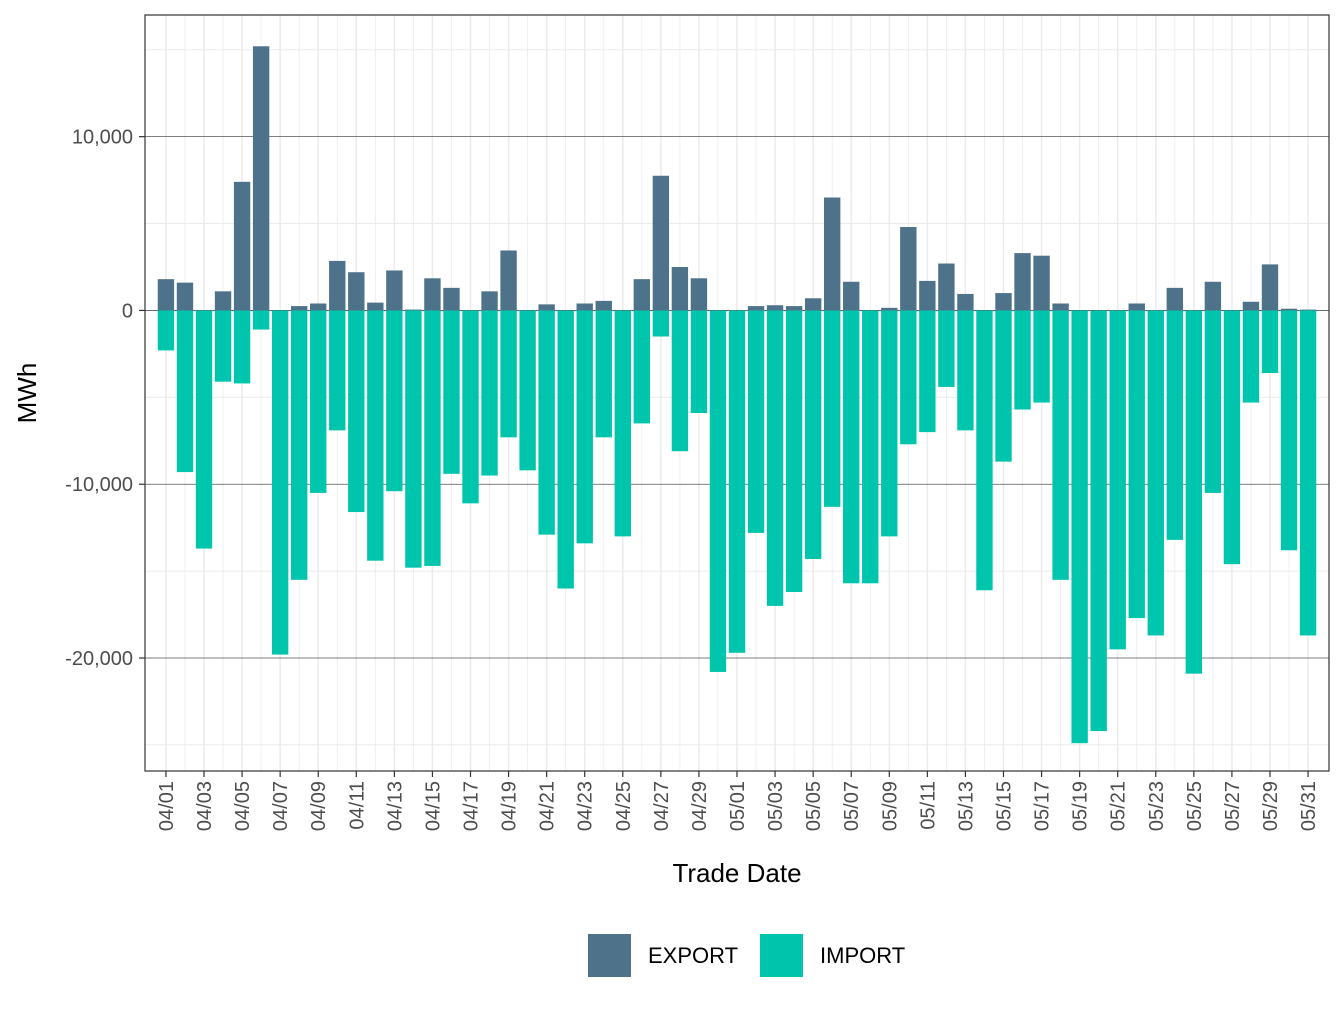  Describe the element at coordinates (1119, 806) in the screenshot. I see `x-tick-label: 05/21` at that location.